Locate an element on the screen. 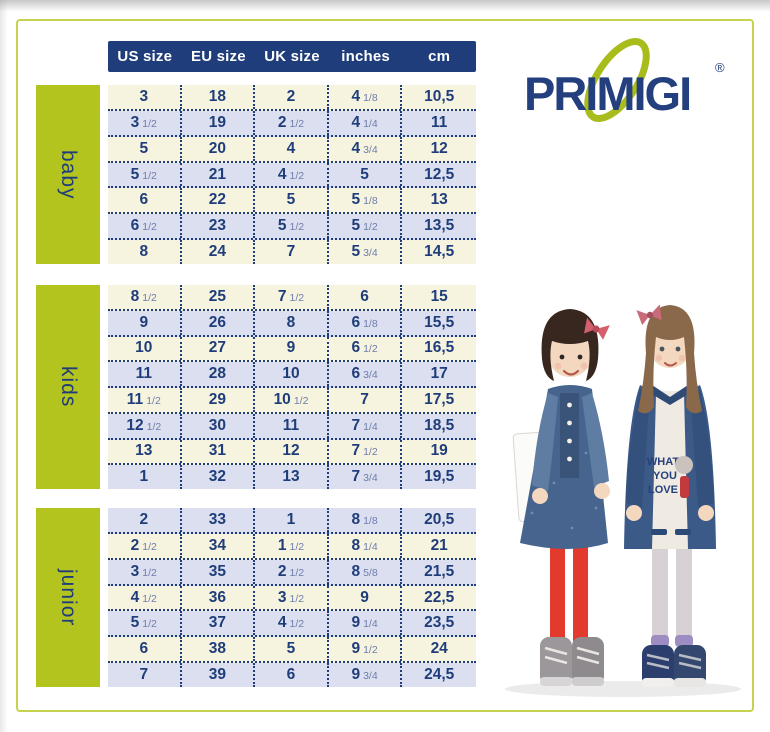 The width and height of the screenshot is (770, 732). size-cell-cm: 24 is located at coordinates (439, 649).